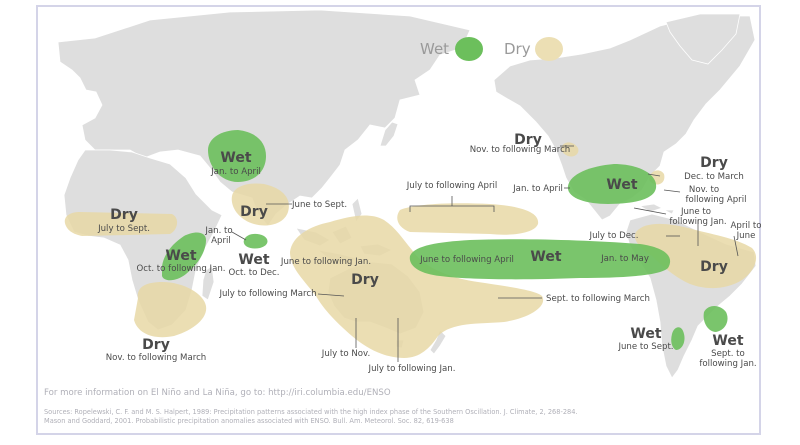 This screenshot has height=445, width=800. I want to click on wet-region-gulf-us, so click(612, 184).